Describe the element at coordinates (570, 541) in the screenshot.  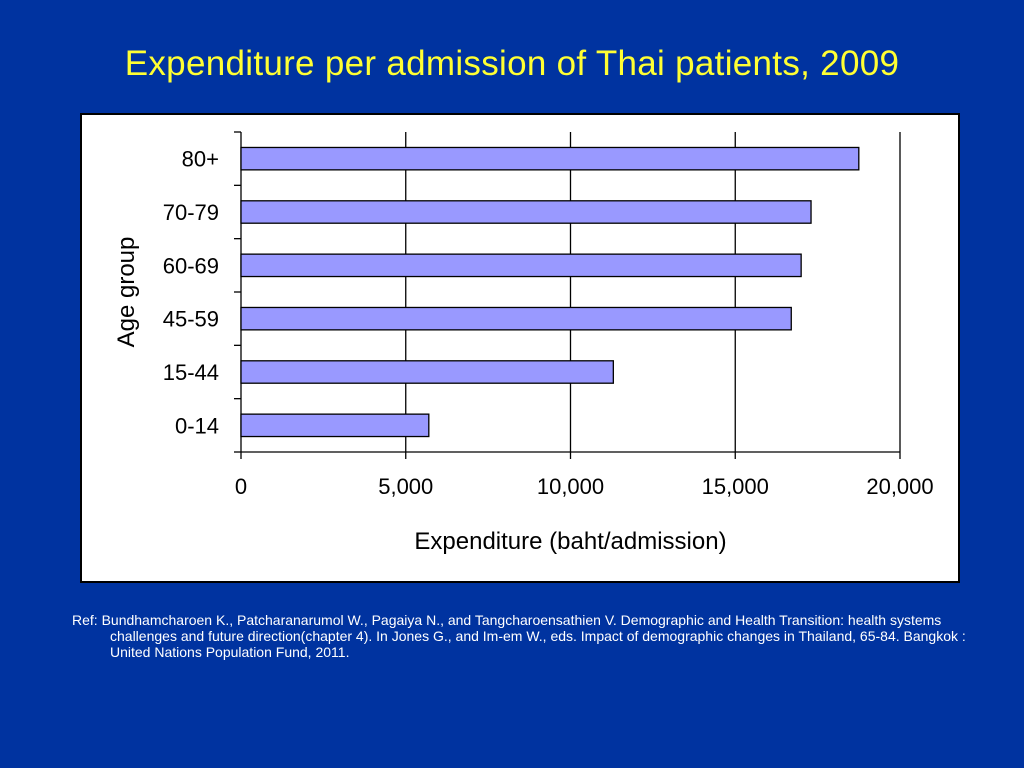
I see `x-axis-title: Expenditure (baht/admission)` at that location.